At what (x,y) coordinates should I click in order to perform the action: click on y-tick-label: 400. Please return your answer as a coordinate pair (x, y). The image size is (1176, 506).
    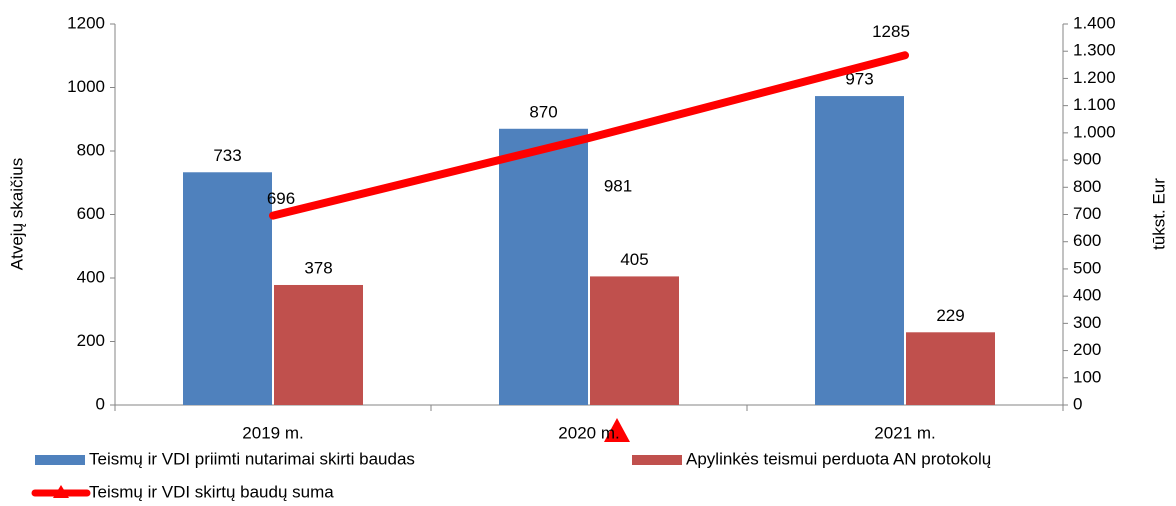
    Looking at the image, I should click on (91, 276).